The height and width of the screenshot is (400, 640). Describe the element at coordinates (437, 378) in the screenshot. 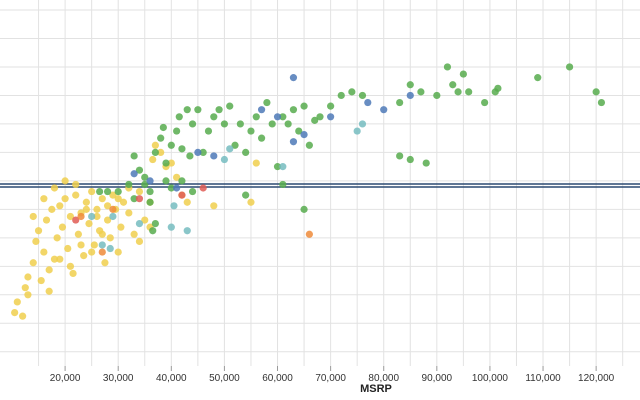

I see `x-tick-label: 90,000` at that location.